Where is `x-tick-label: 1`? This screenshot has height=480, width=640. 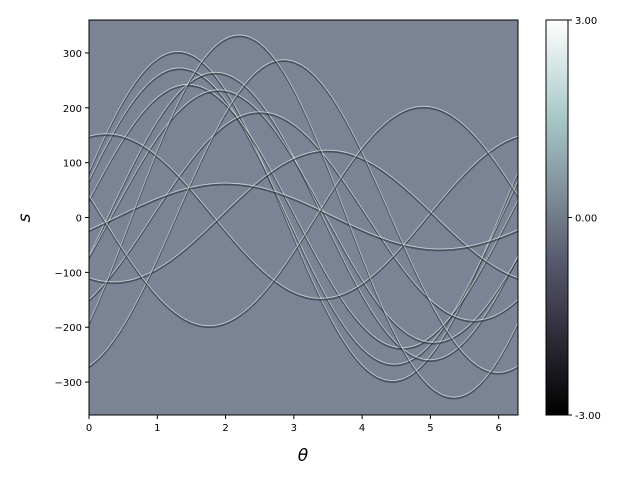 x-tick-label: 1 is located at coordinates (157, 428).